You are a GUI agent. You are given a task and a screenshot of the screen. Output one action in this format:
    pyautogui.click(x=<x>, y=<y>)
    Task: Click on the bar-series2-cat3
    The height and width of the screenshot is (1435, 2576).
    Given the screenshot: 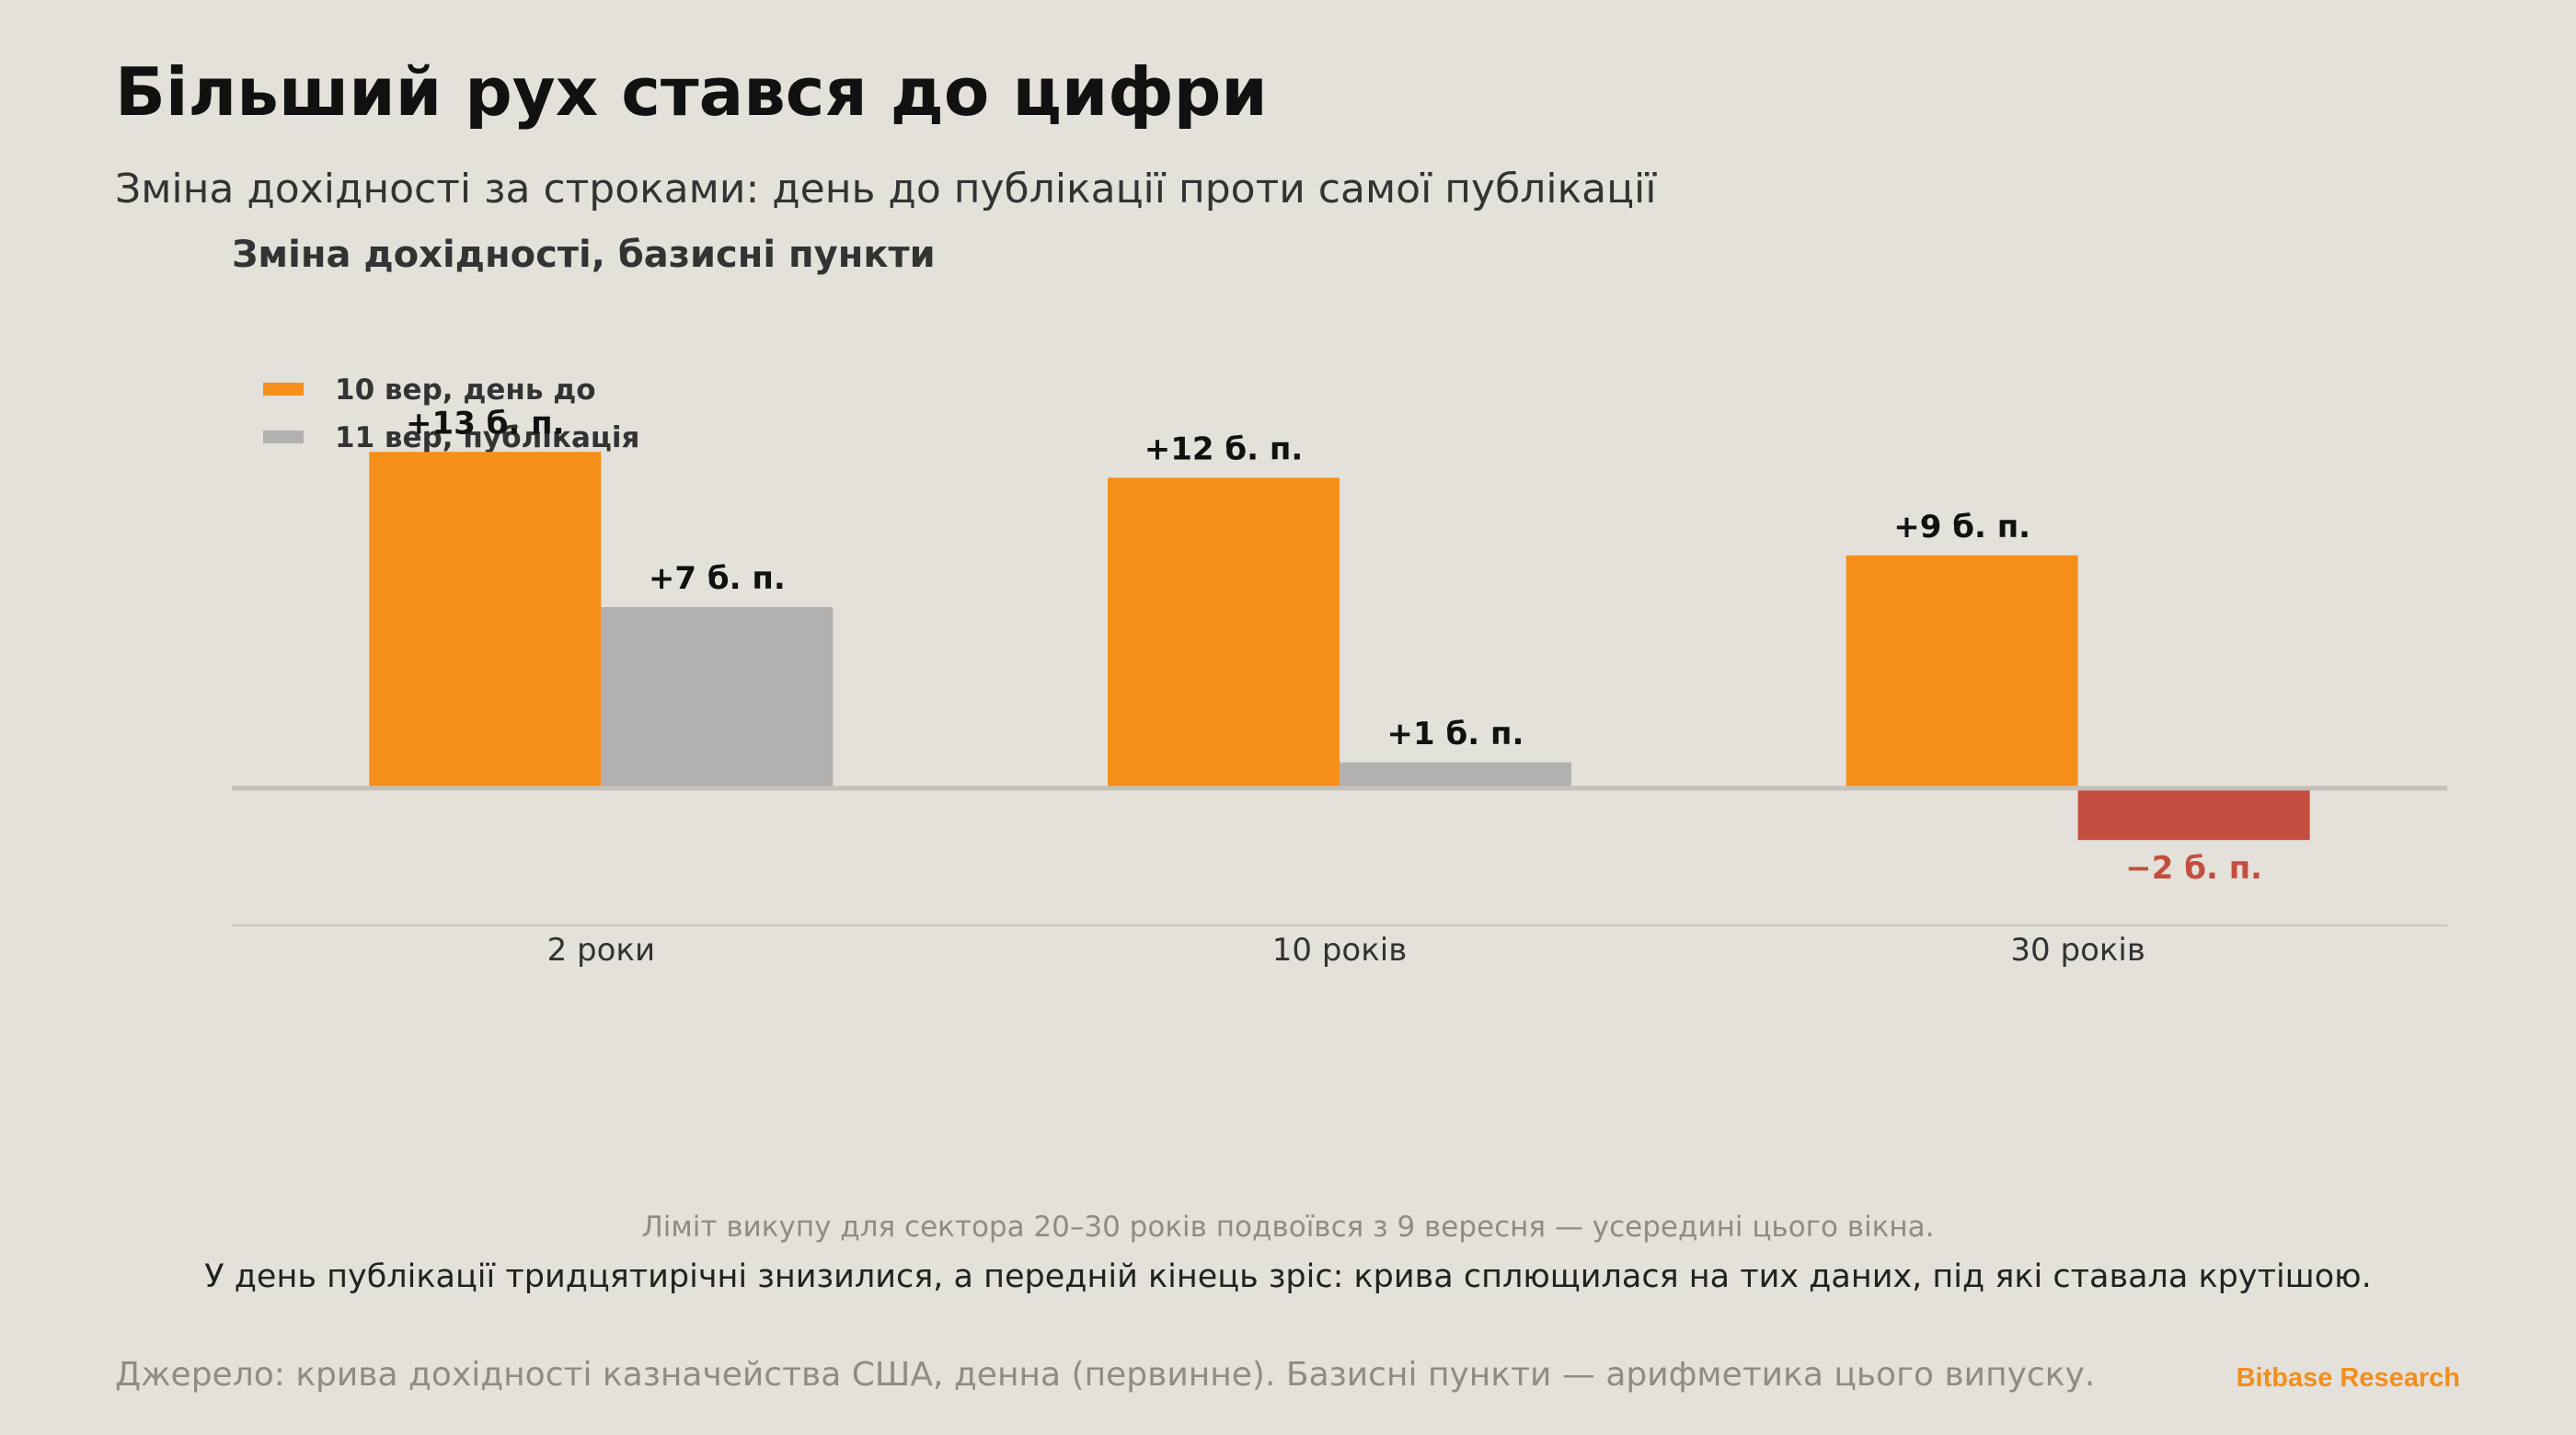 What is the action you would take?
    pyautogui.click(x=2193, y=814)
    